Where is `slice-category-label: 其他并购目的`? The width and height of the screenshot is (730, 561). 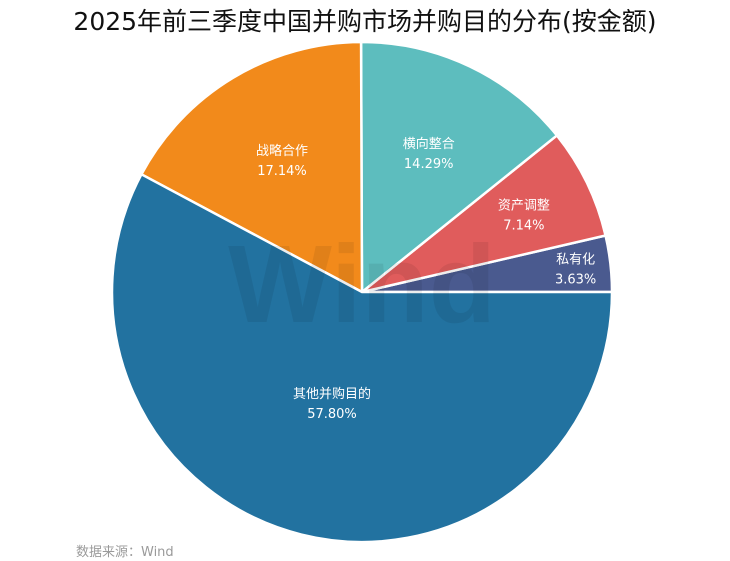 slice-category-label: 其他并购目的 is located at coordinates (332, 394).